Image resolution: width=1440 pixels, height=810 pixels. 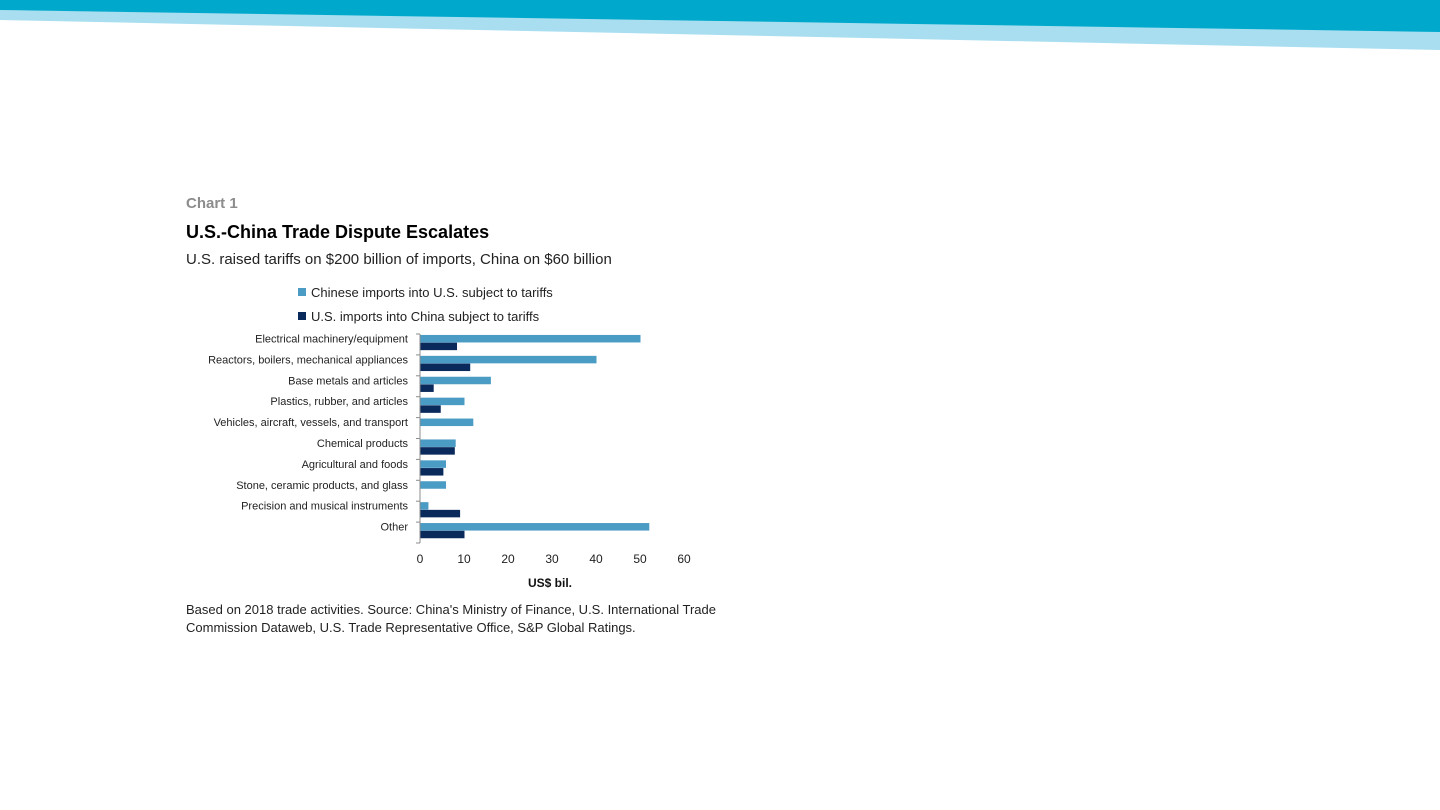 What do you see at coordinates (322, 486) in the screenshot?
I see `category-label: Stone, ceramic products, and glass` at bounding box center [322, 486].